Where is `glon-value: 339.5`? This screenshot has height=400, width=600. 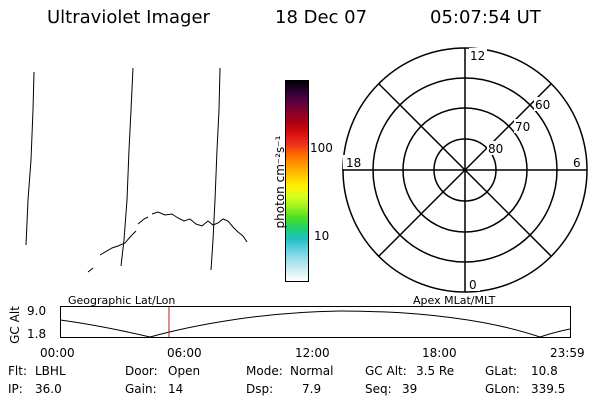
glon-value: 339.5 is located at coordinates (548, 389).